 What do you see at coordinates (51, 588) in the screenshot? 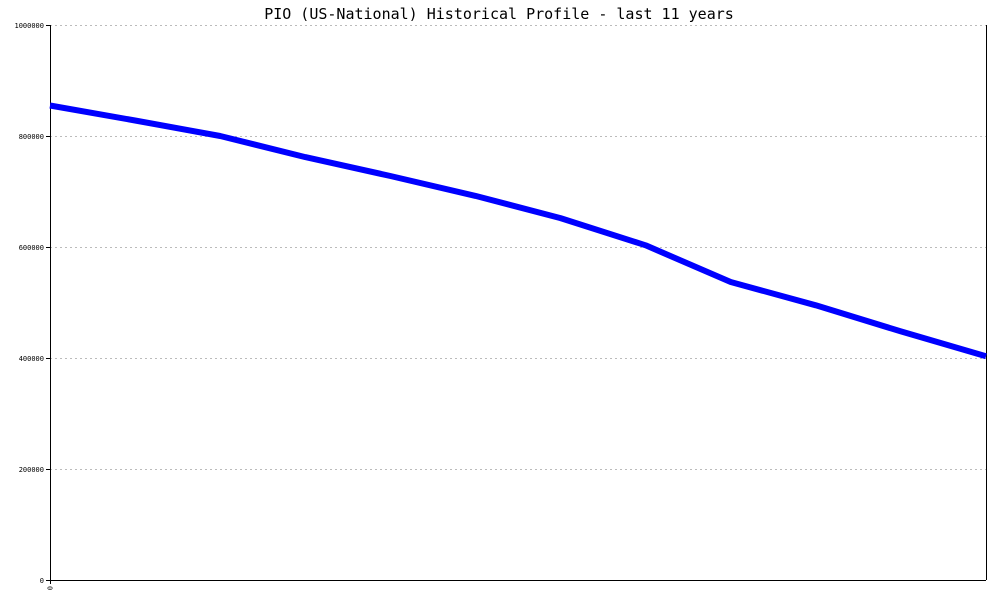
I see `x-tick-label: 0` at bounding box center [51, 588].